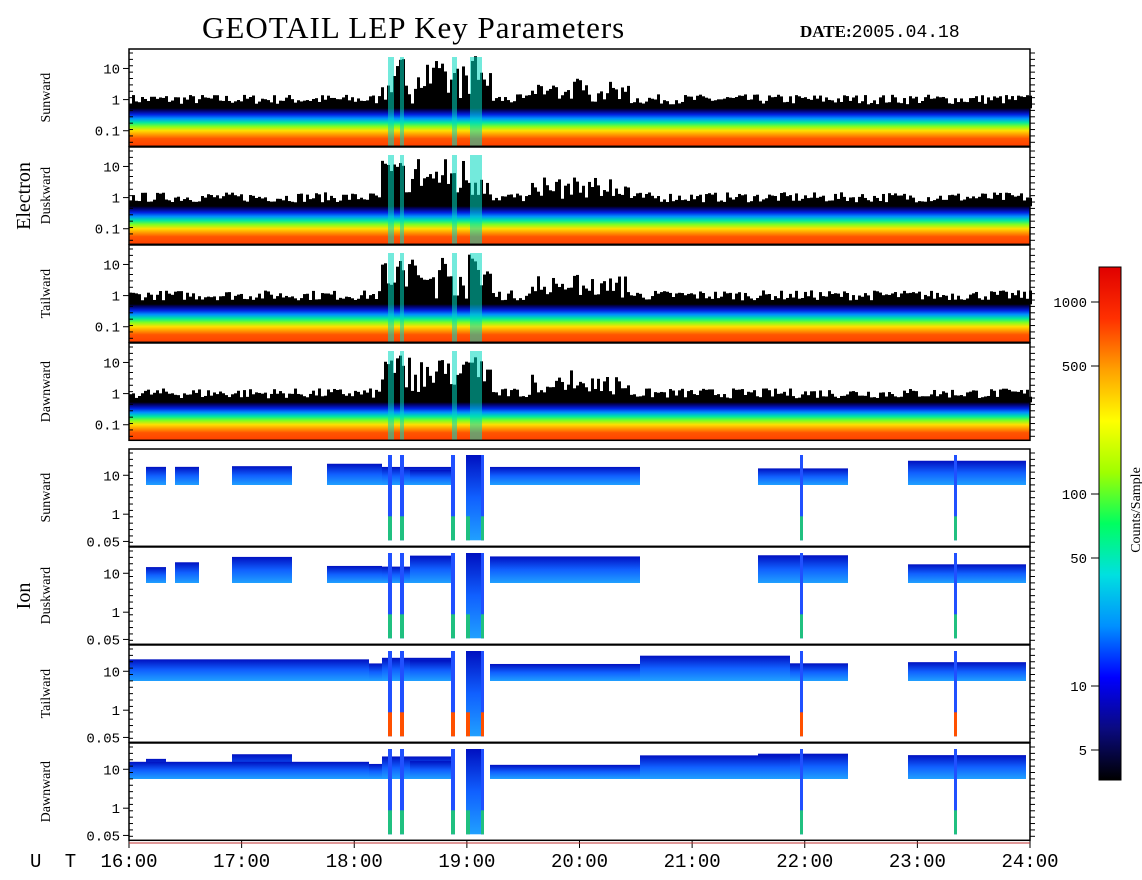  I want to click on x-tick-label: 23:00, so click(917, 862).